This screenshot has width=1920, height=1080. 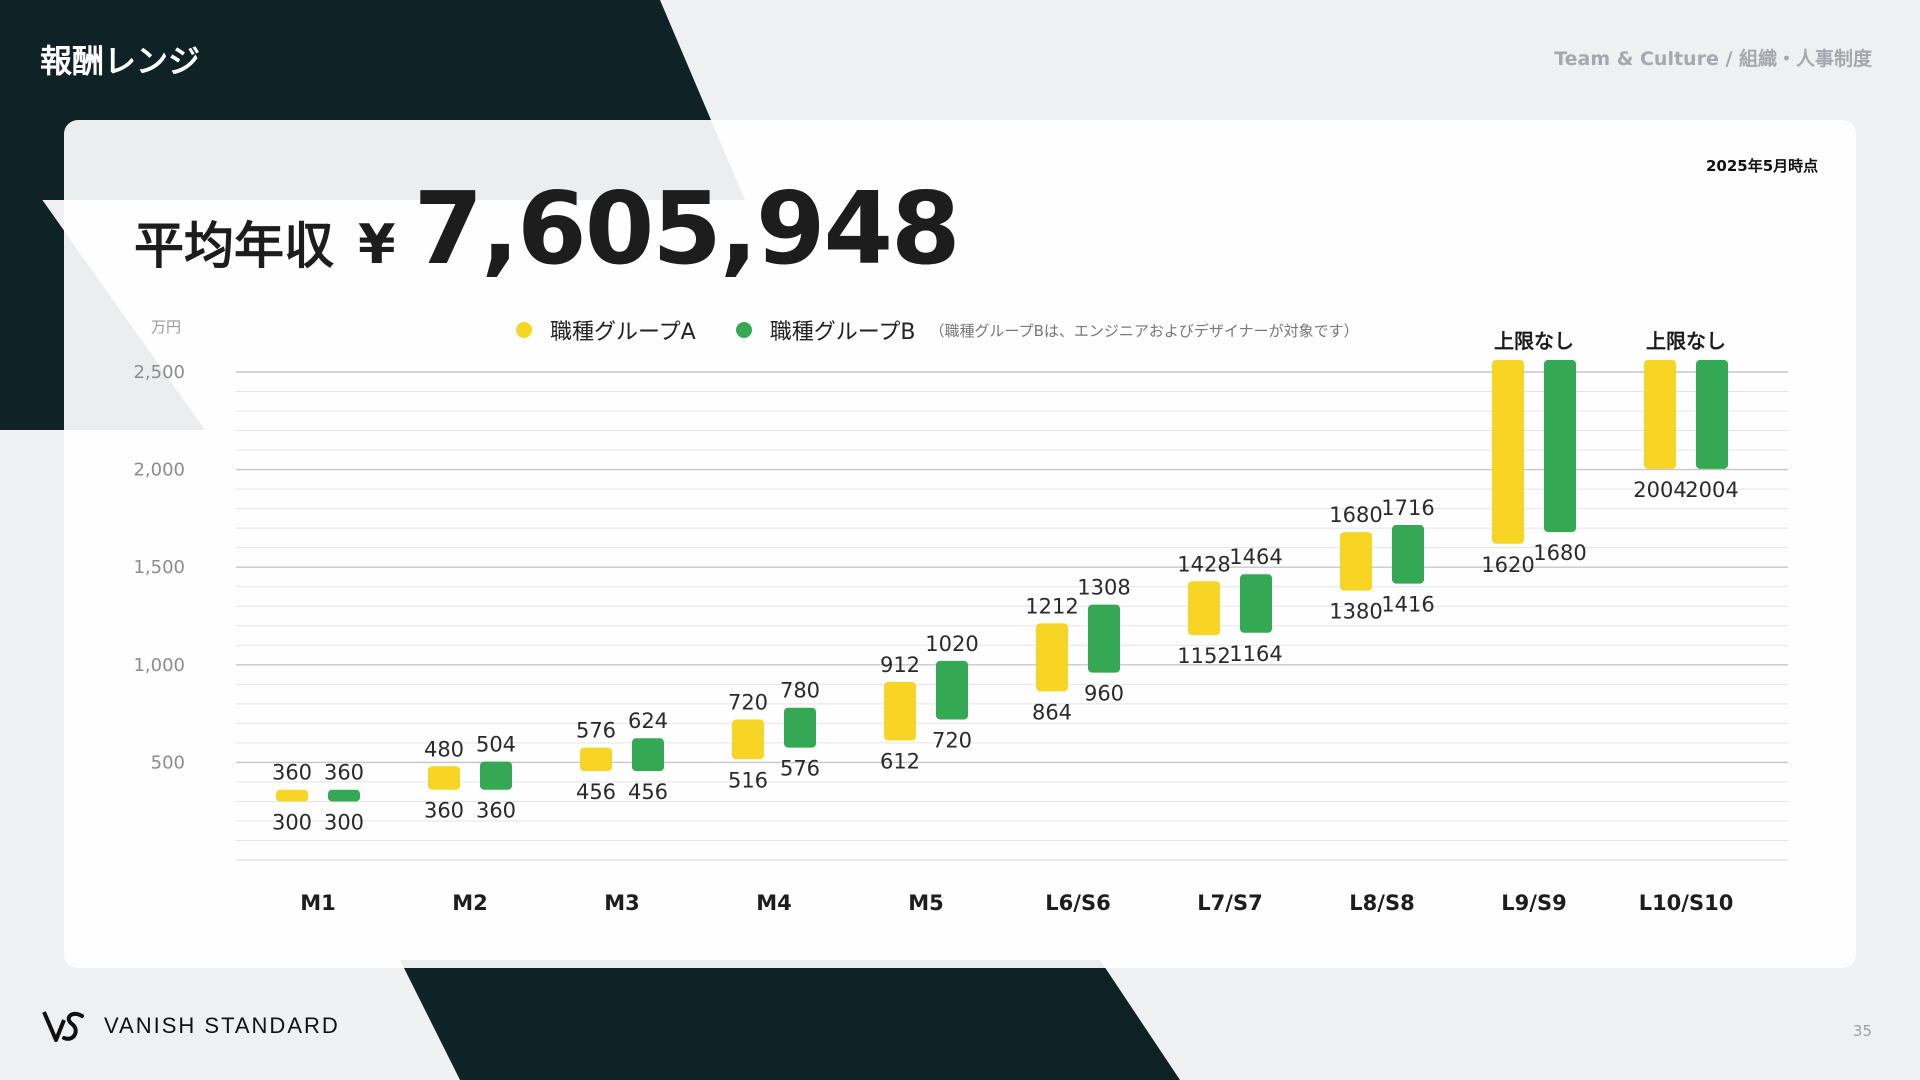 I want to click on headline-value: 7,605,948, so click(x=687, y=228).